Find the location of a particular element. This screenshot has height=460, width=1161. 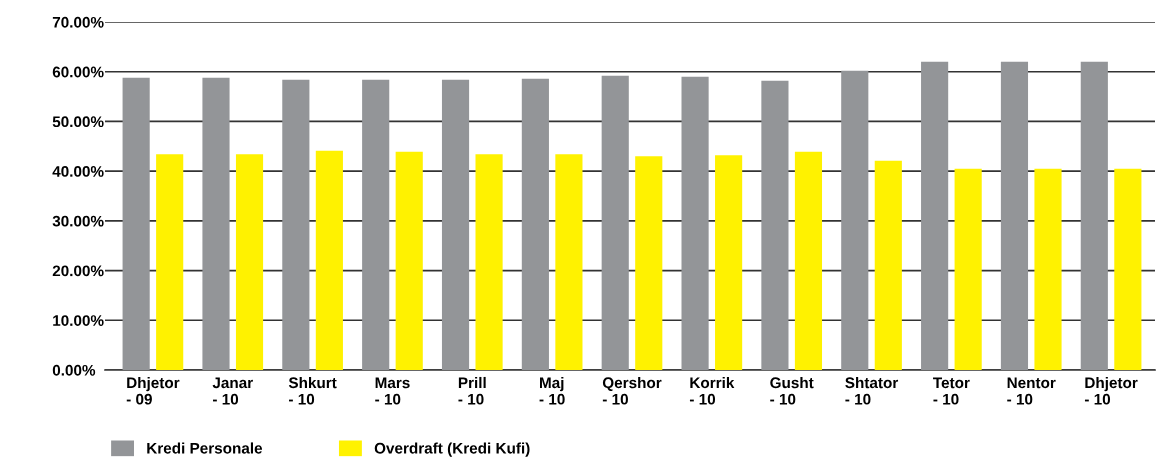

y-tick-label: 40.00% is located at coordinates (78, 171).